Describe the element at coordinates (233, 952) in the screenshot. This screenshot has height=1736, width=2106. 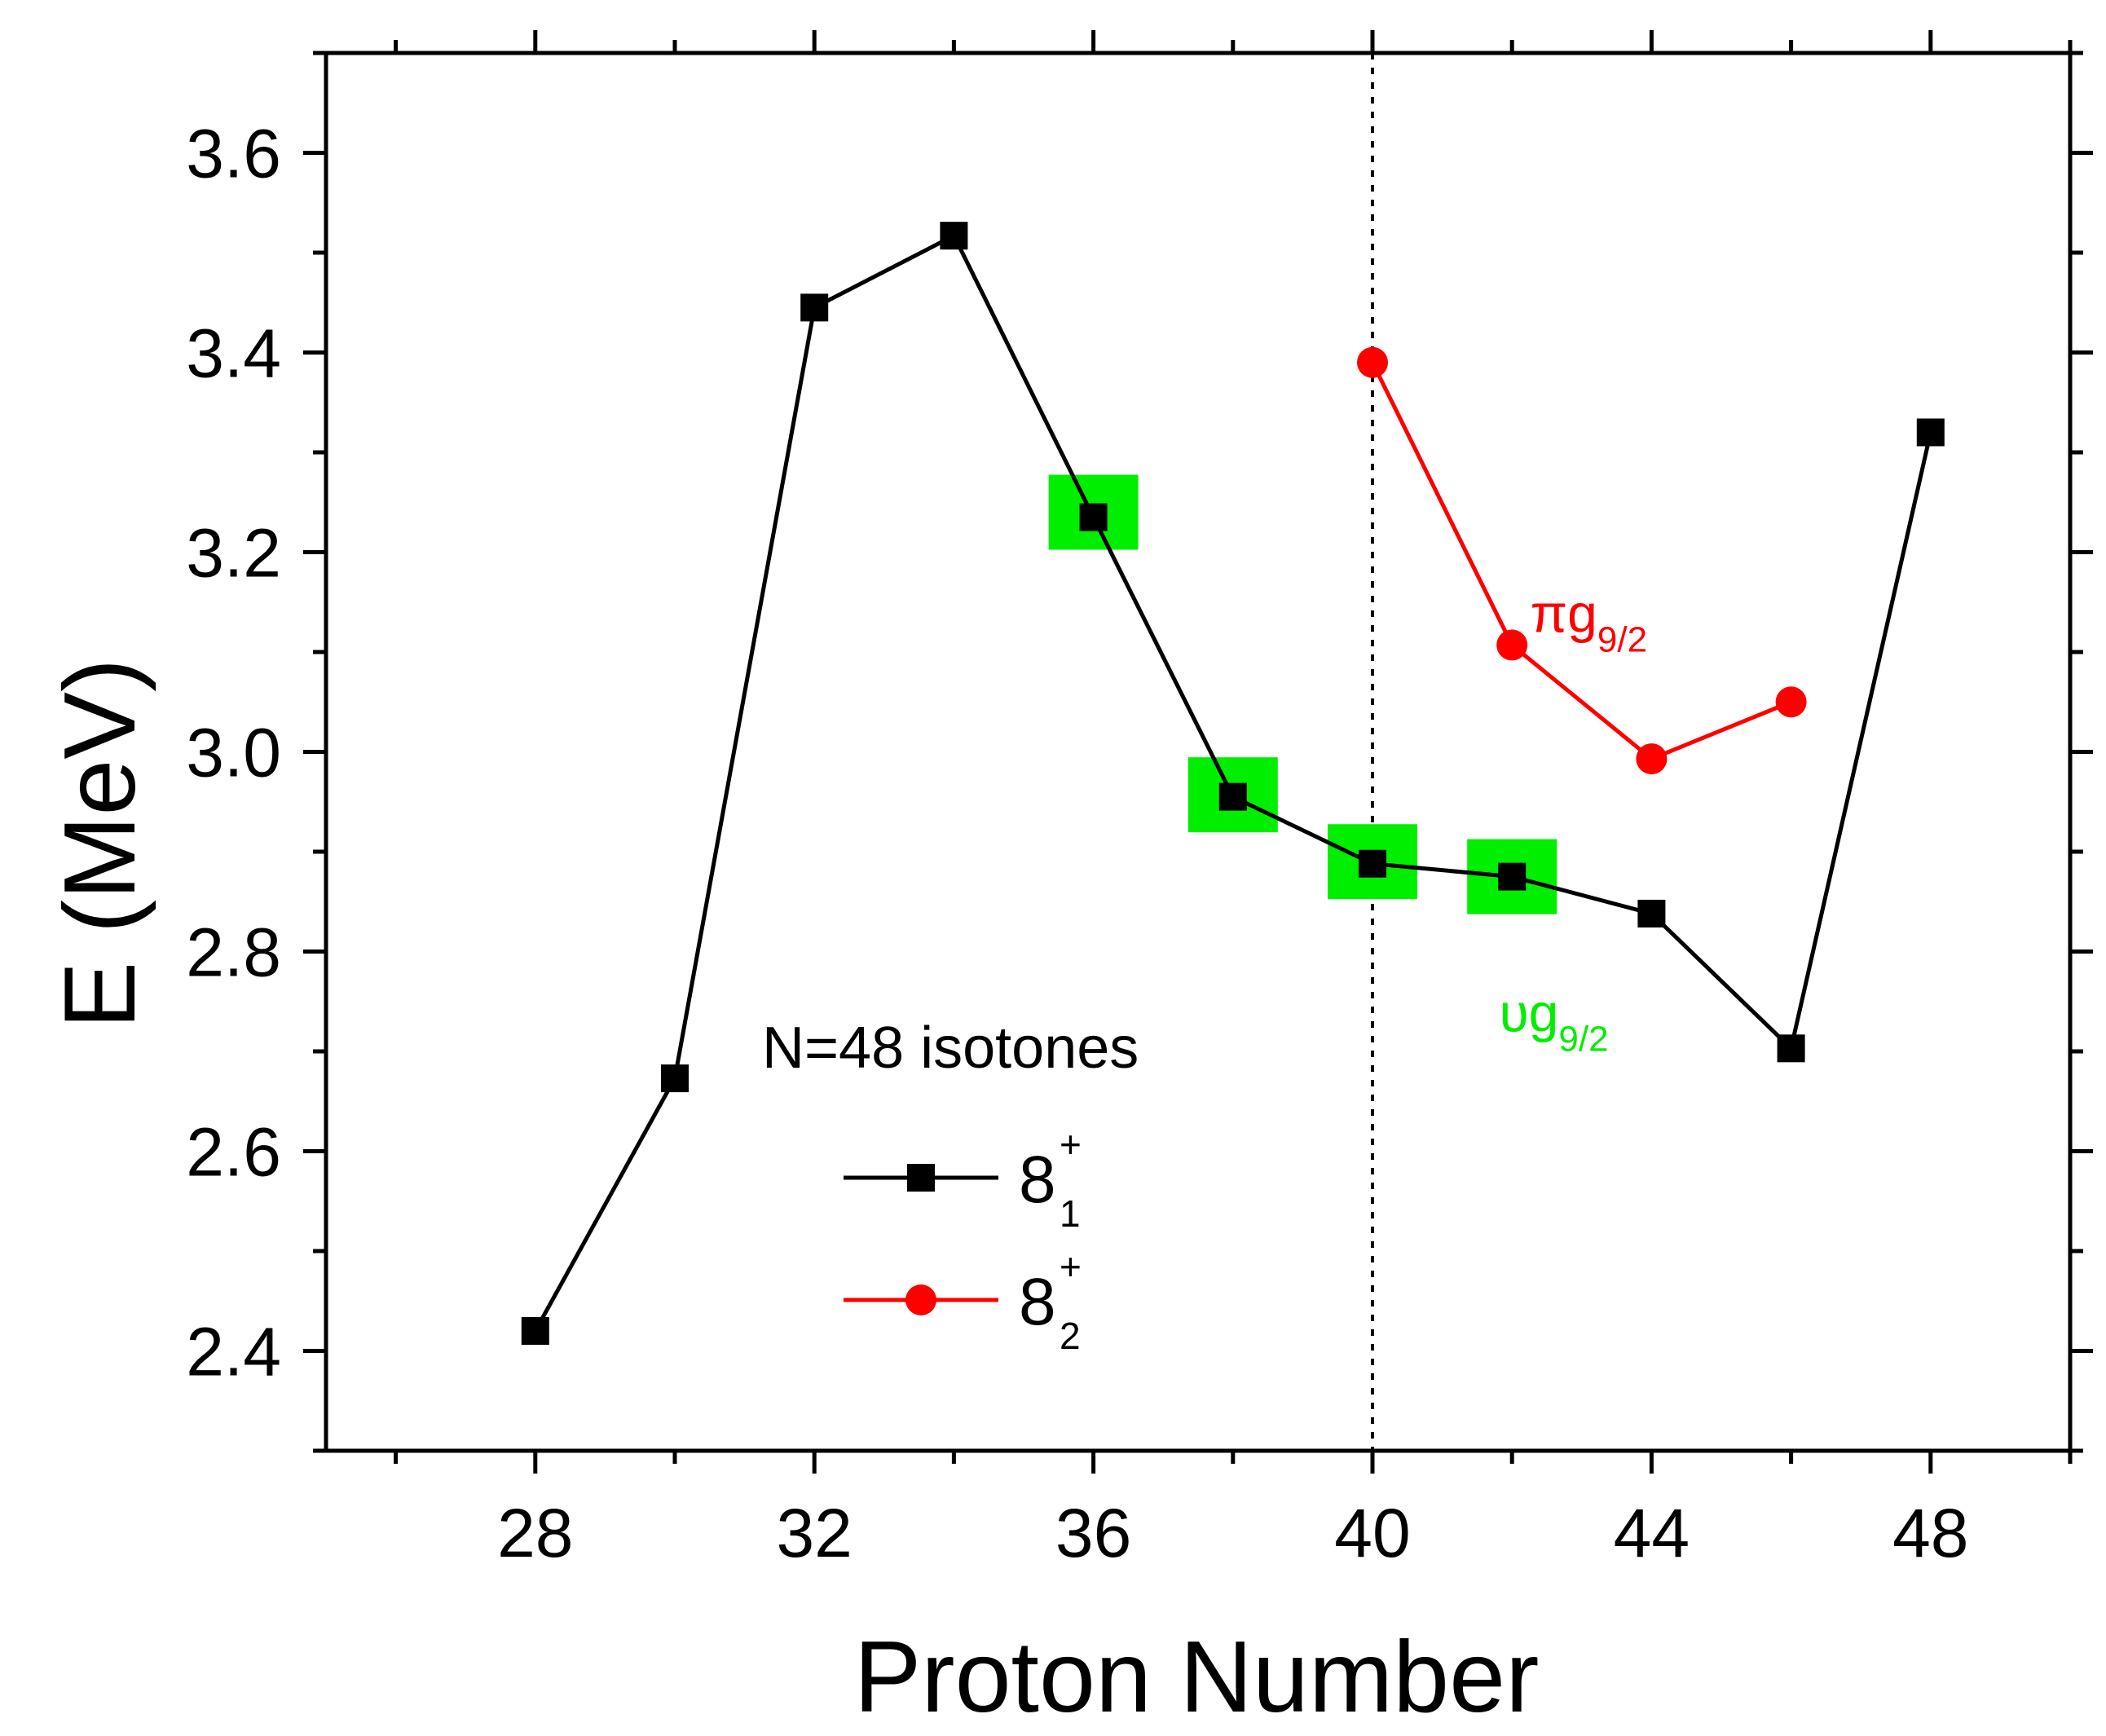
I see `y-tick-label: 2.8` at that location.